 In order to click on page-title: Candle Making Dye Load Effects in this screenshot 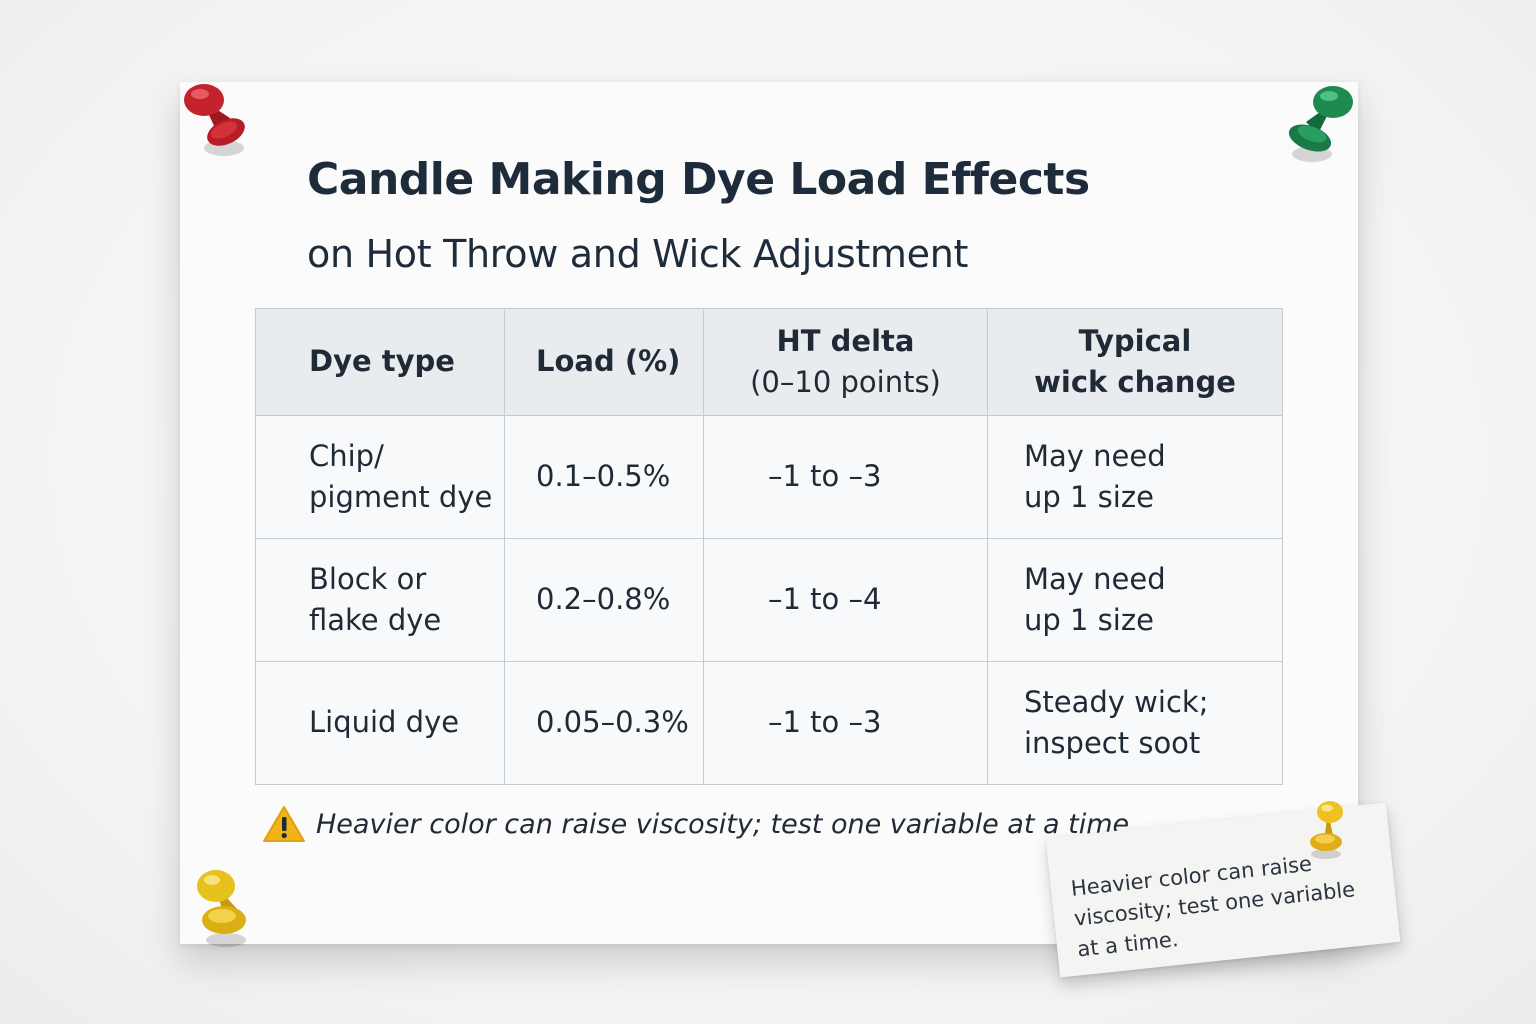, I will do `click(698, 179)`.